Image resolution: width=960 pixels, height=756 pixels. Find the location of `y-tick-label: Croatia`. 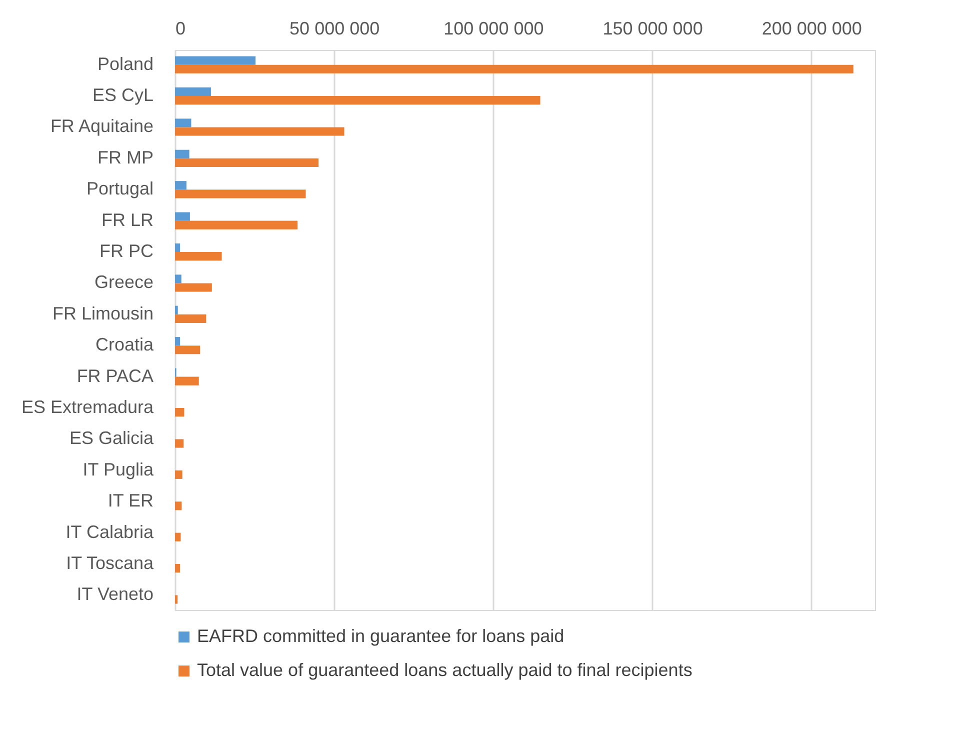

y-tick-label: Croatia is located at coordinates (124, 344).